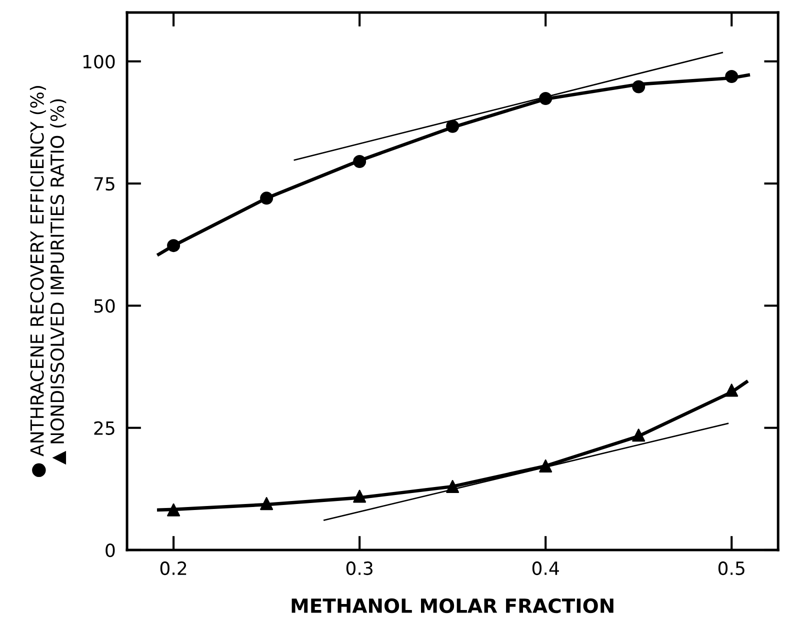 This screenshot has height=625, width=794. Describe the element at coordinates (104, 428) in the screenshot. I see `y-tick-label: 25` at that location.